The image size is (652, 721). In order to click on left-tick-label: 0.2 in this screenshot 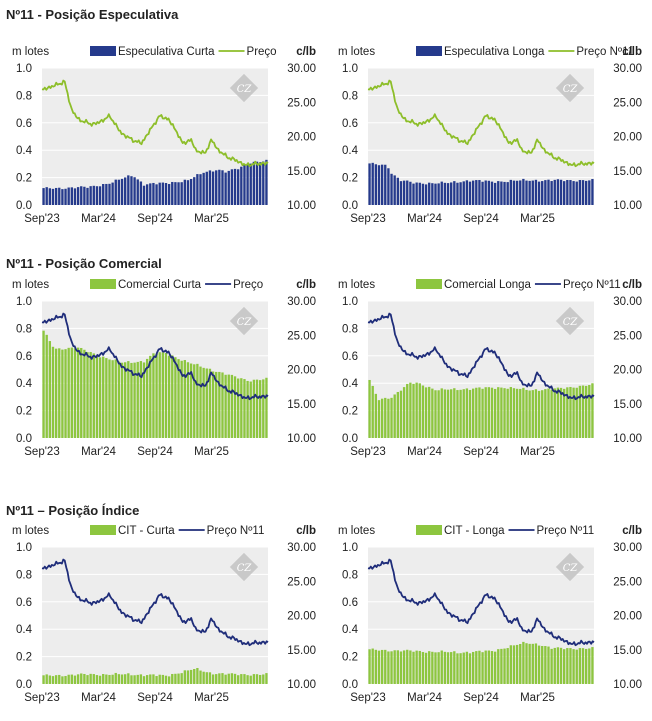, I will do `click(350, 658)`.